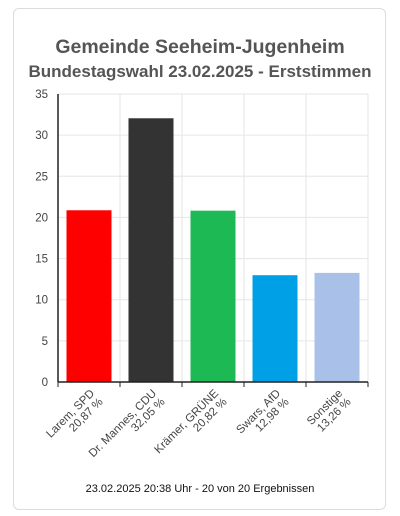 The height and width of the screenshot is (516, 400). What do you see at coordinates (191, 425) in the screenshot?
I see `x-tick-label: Krämer, GRÜNE20,82 %` at bounding box center [191, 425].